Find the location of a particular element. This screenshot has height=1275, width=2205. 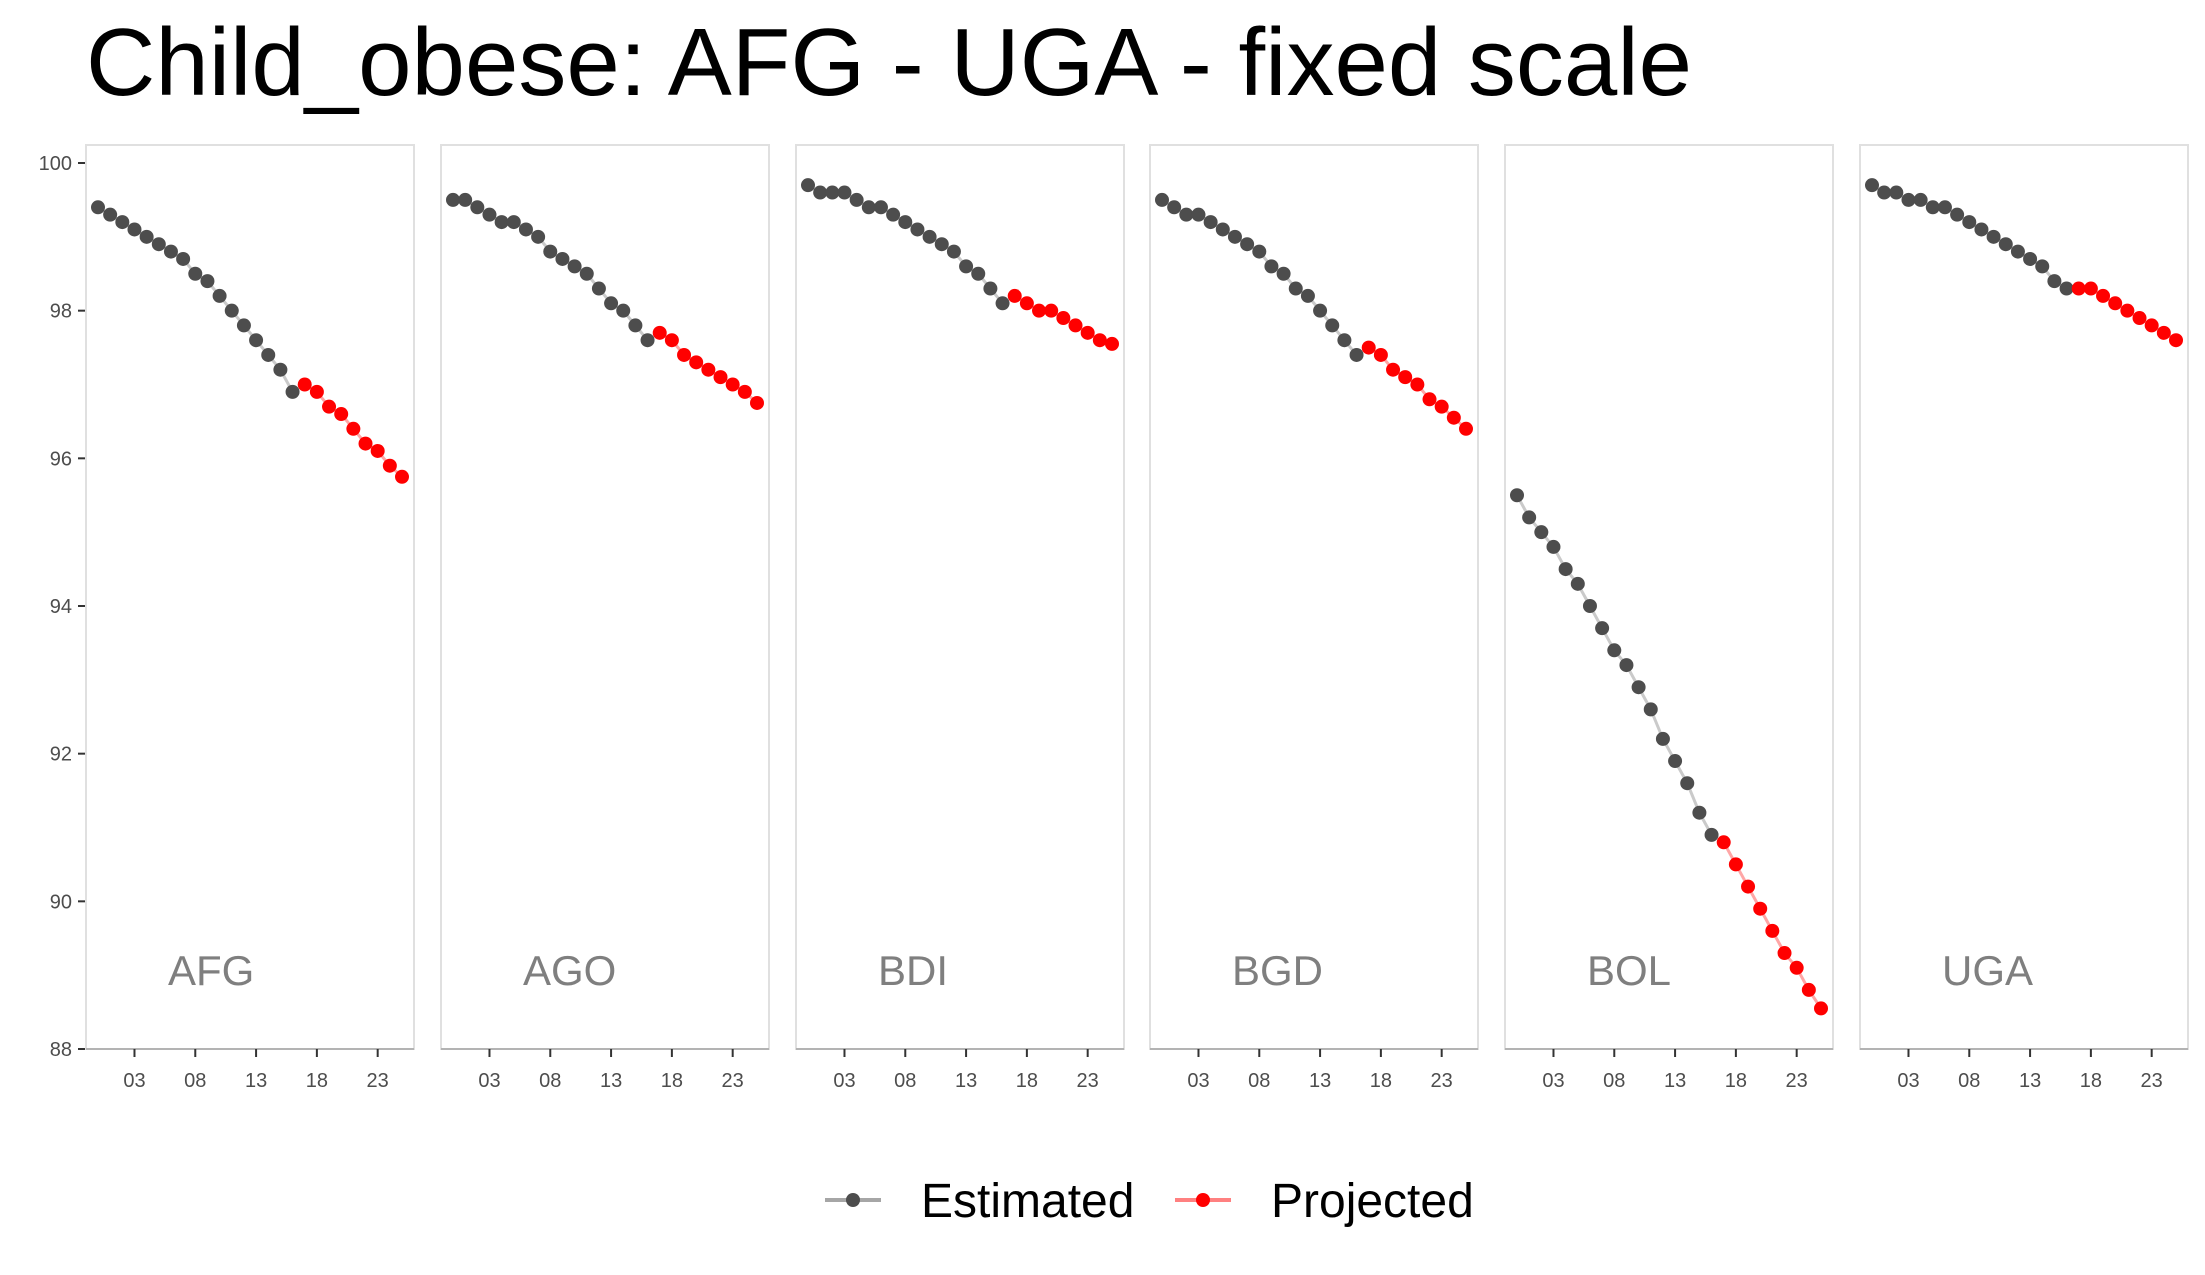

facet-label: AFG is located at coordinates (211, 970).